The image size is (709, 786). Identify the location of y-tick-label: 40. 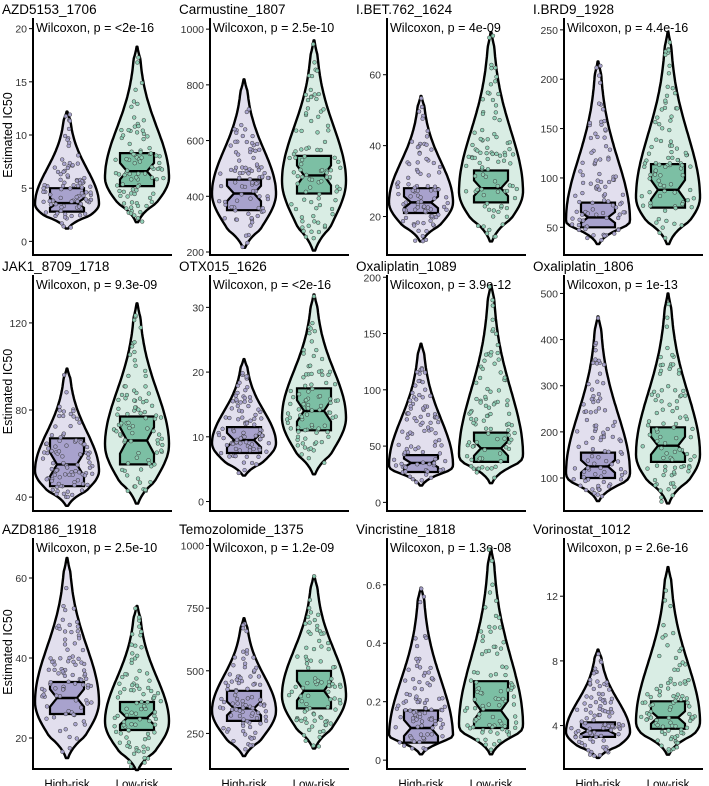
(375, 147).